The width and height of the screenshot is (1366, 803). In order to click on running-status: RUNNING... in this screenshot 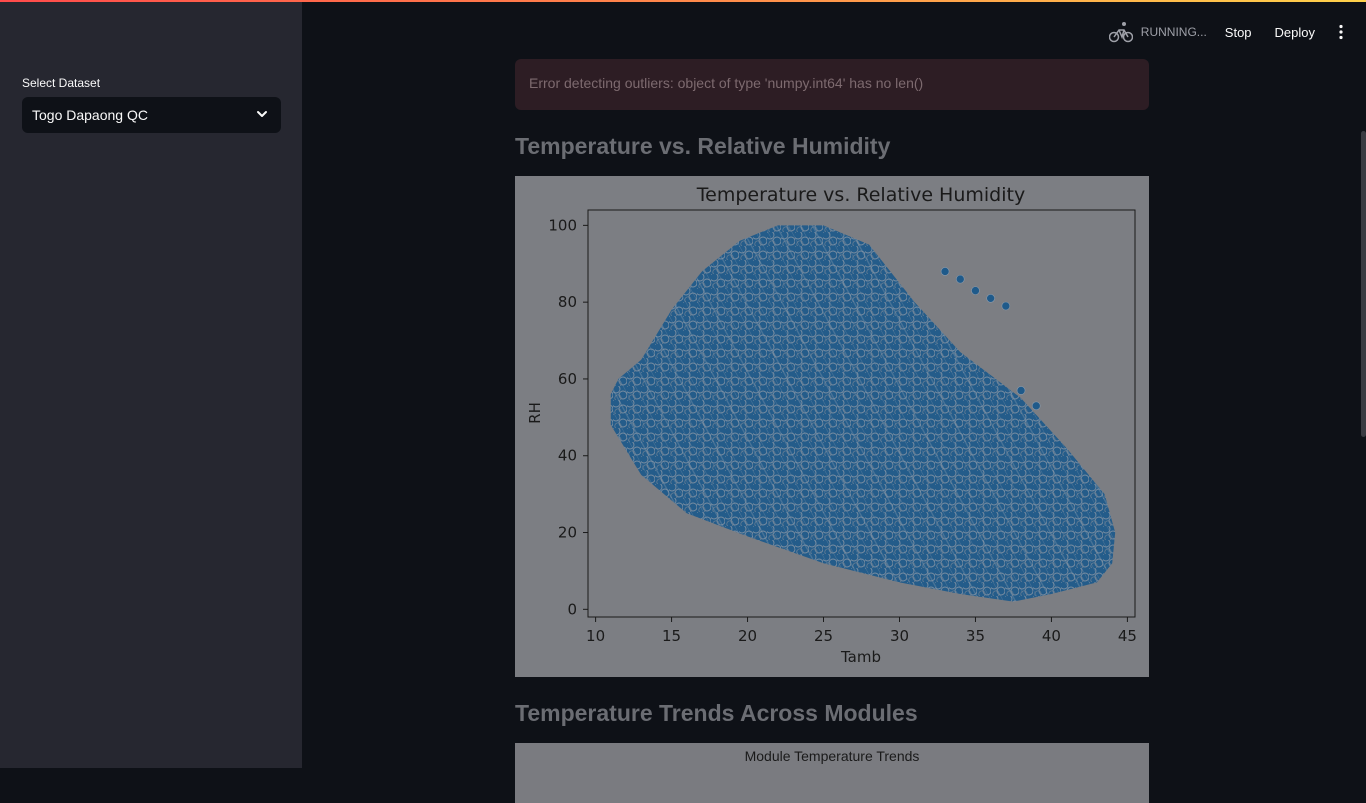, I will do `click(1157, 32)`.